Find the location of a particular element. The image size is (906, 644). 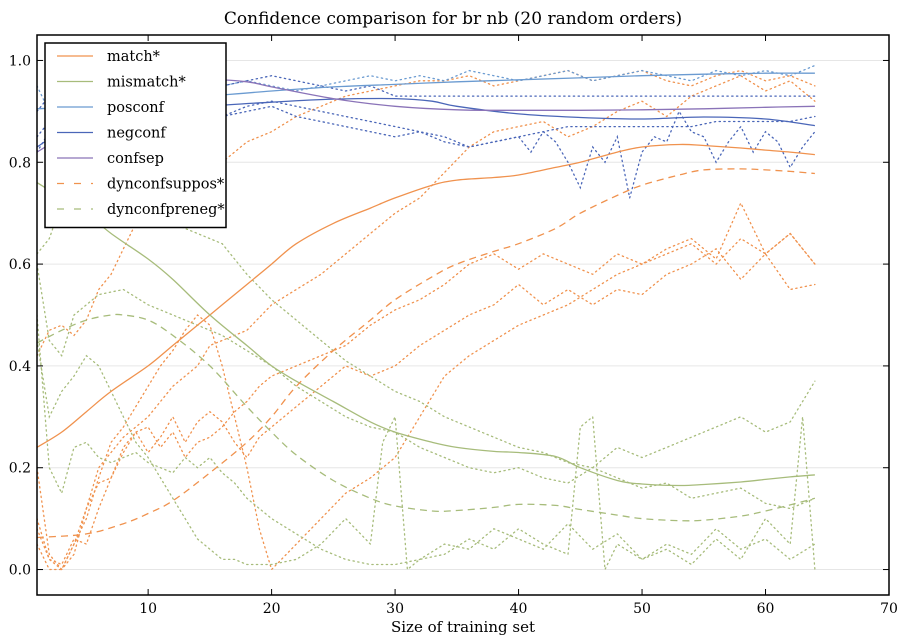

x-tick-label: 10 is located at coordinates (148, 609).